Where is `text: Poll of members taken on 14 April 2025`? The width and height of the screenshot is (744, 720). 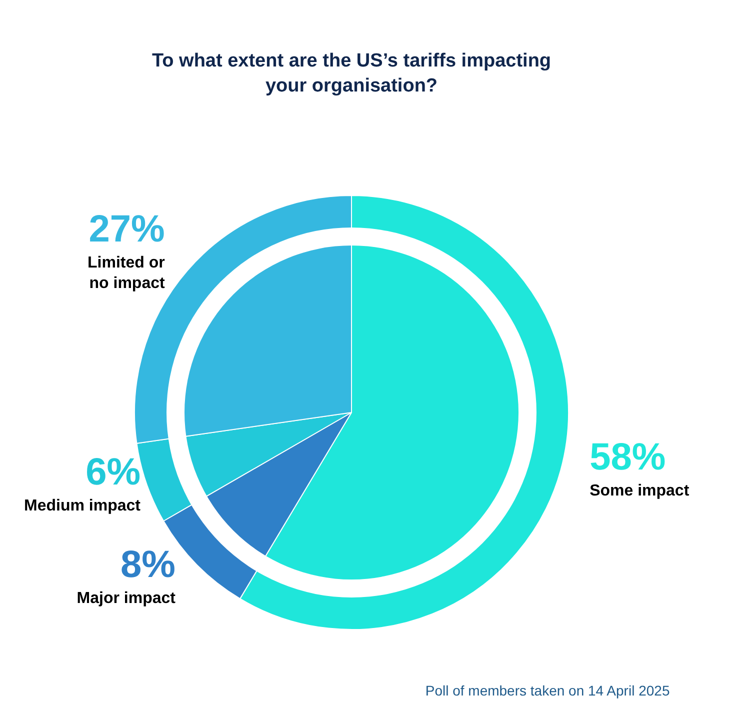 text: Poll of members taken on 14 April 2025 is located at coordinates (547, 690).